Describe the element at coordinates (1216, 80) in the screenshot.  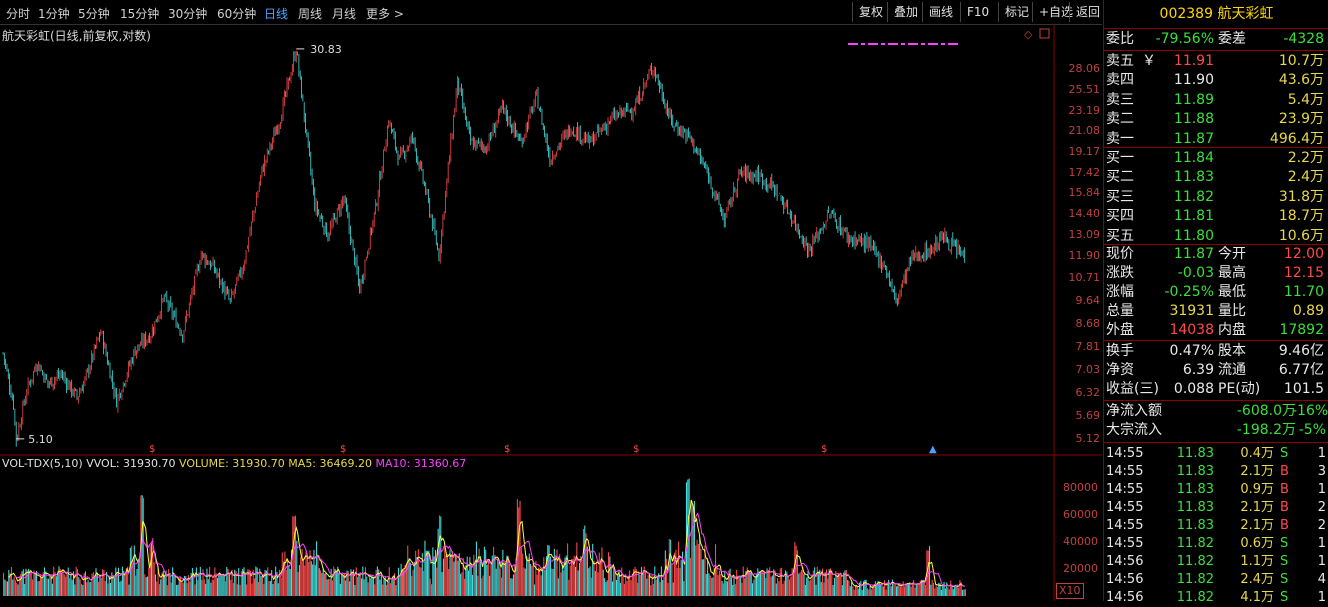
I see `ask-row-4: 卖四 11.90 43.6万` at that location.